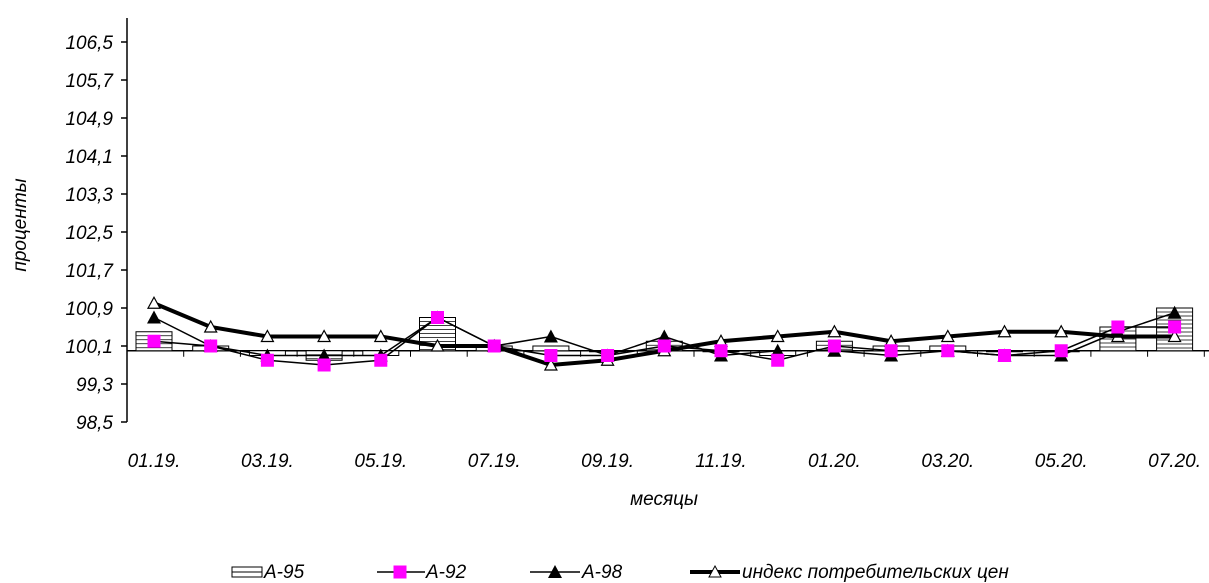 The image size is (1209, 583). I want to click on x-tick-label: 07.19., so click(494, 461).